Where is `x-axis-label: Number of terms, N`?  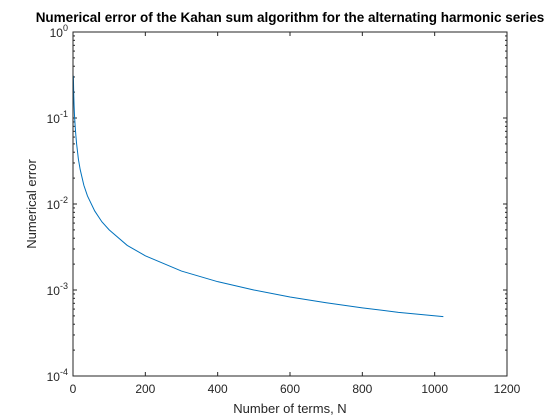
x-axis-label: Number of terms, N is located at coordinates (289, 408).